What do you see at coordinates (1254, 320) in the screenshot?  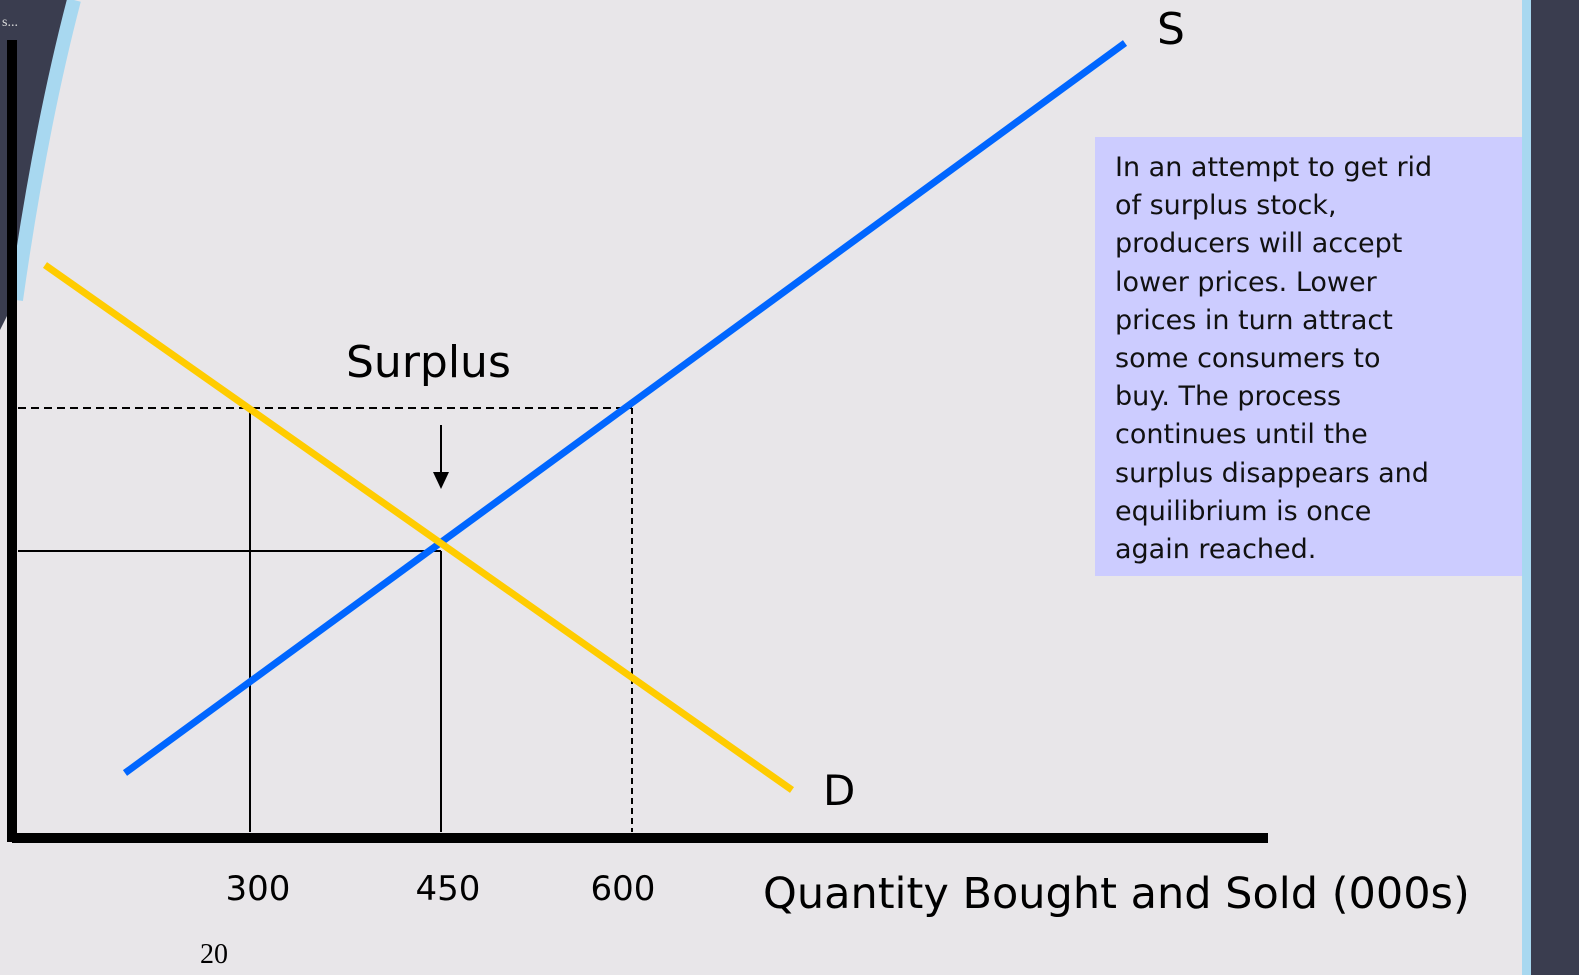 I see `note-line: prices in turn attract` at bounding box center [1254, 320].